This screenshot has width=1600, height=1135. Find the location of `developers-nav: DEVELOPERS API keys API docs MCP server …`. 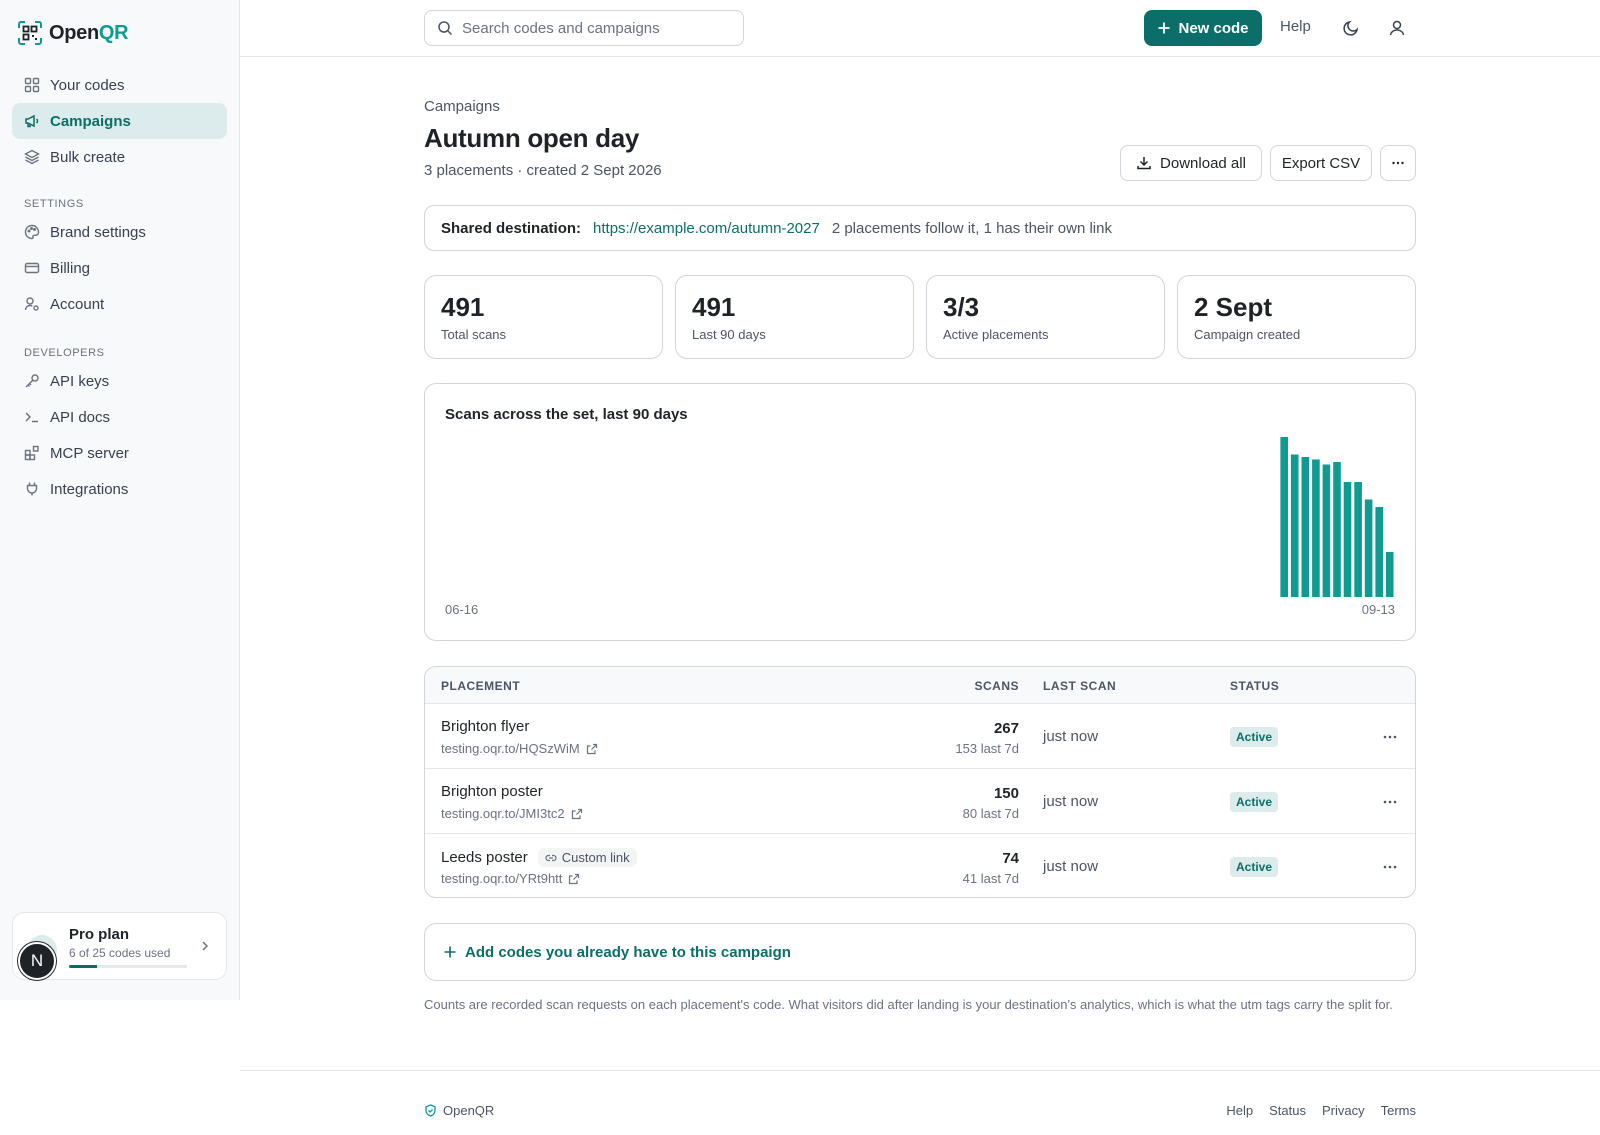

developers-nav: DEVELOPERS API keys API docs MCP server … is located at coordinates (119, 425).